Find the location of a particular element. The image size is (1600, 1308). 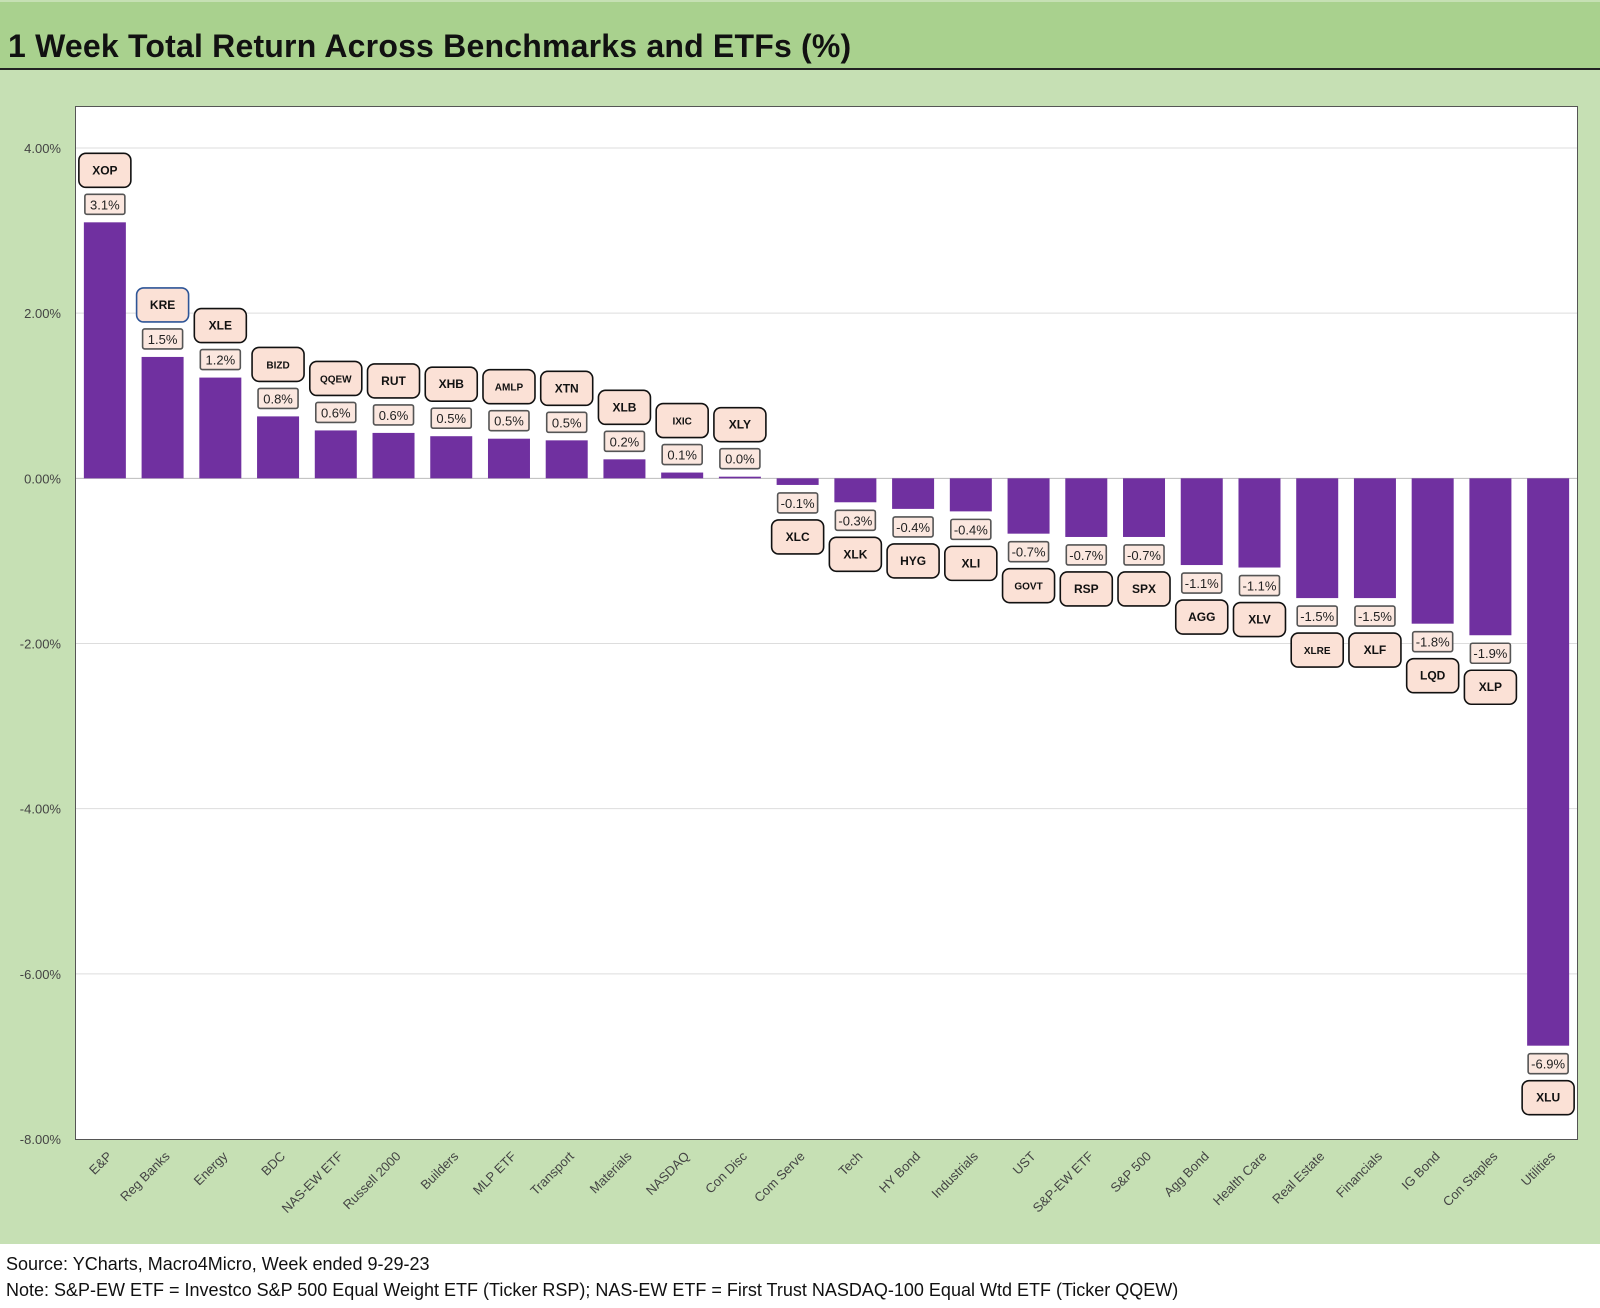

ticker-label: XLV is located at coordinates (1259, 620).